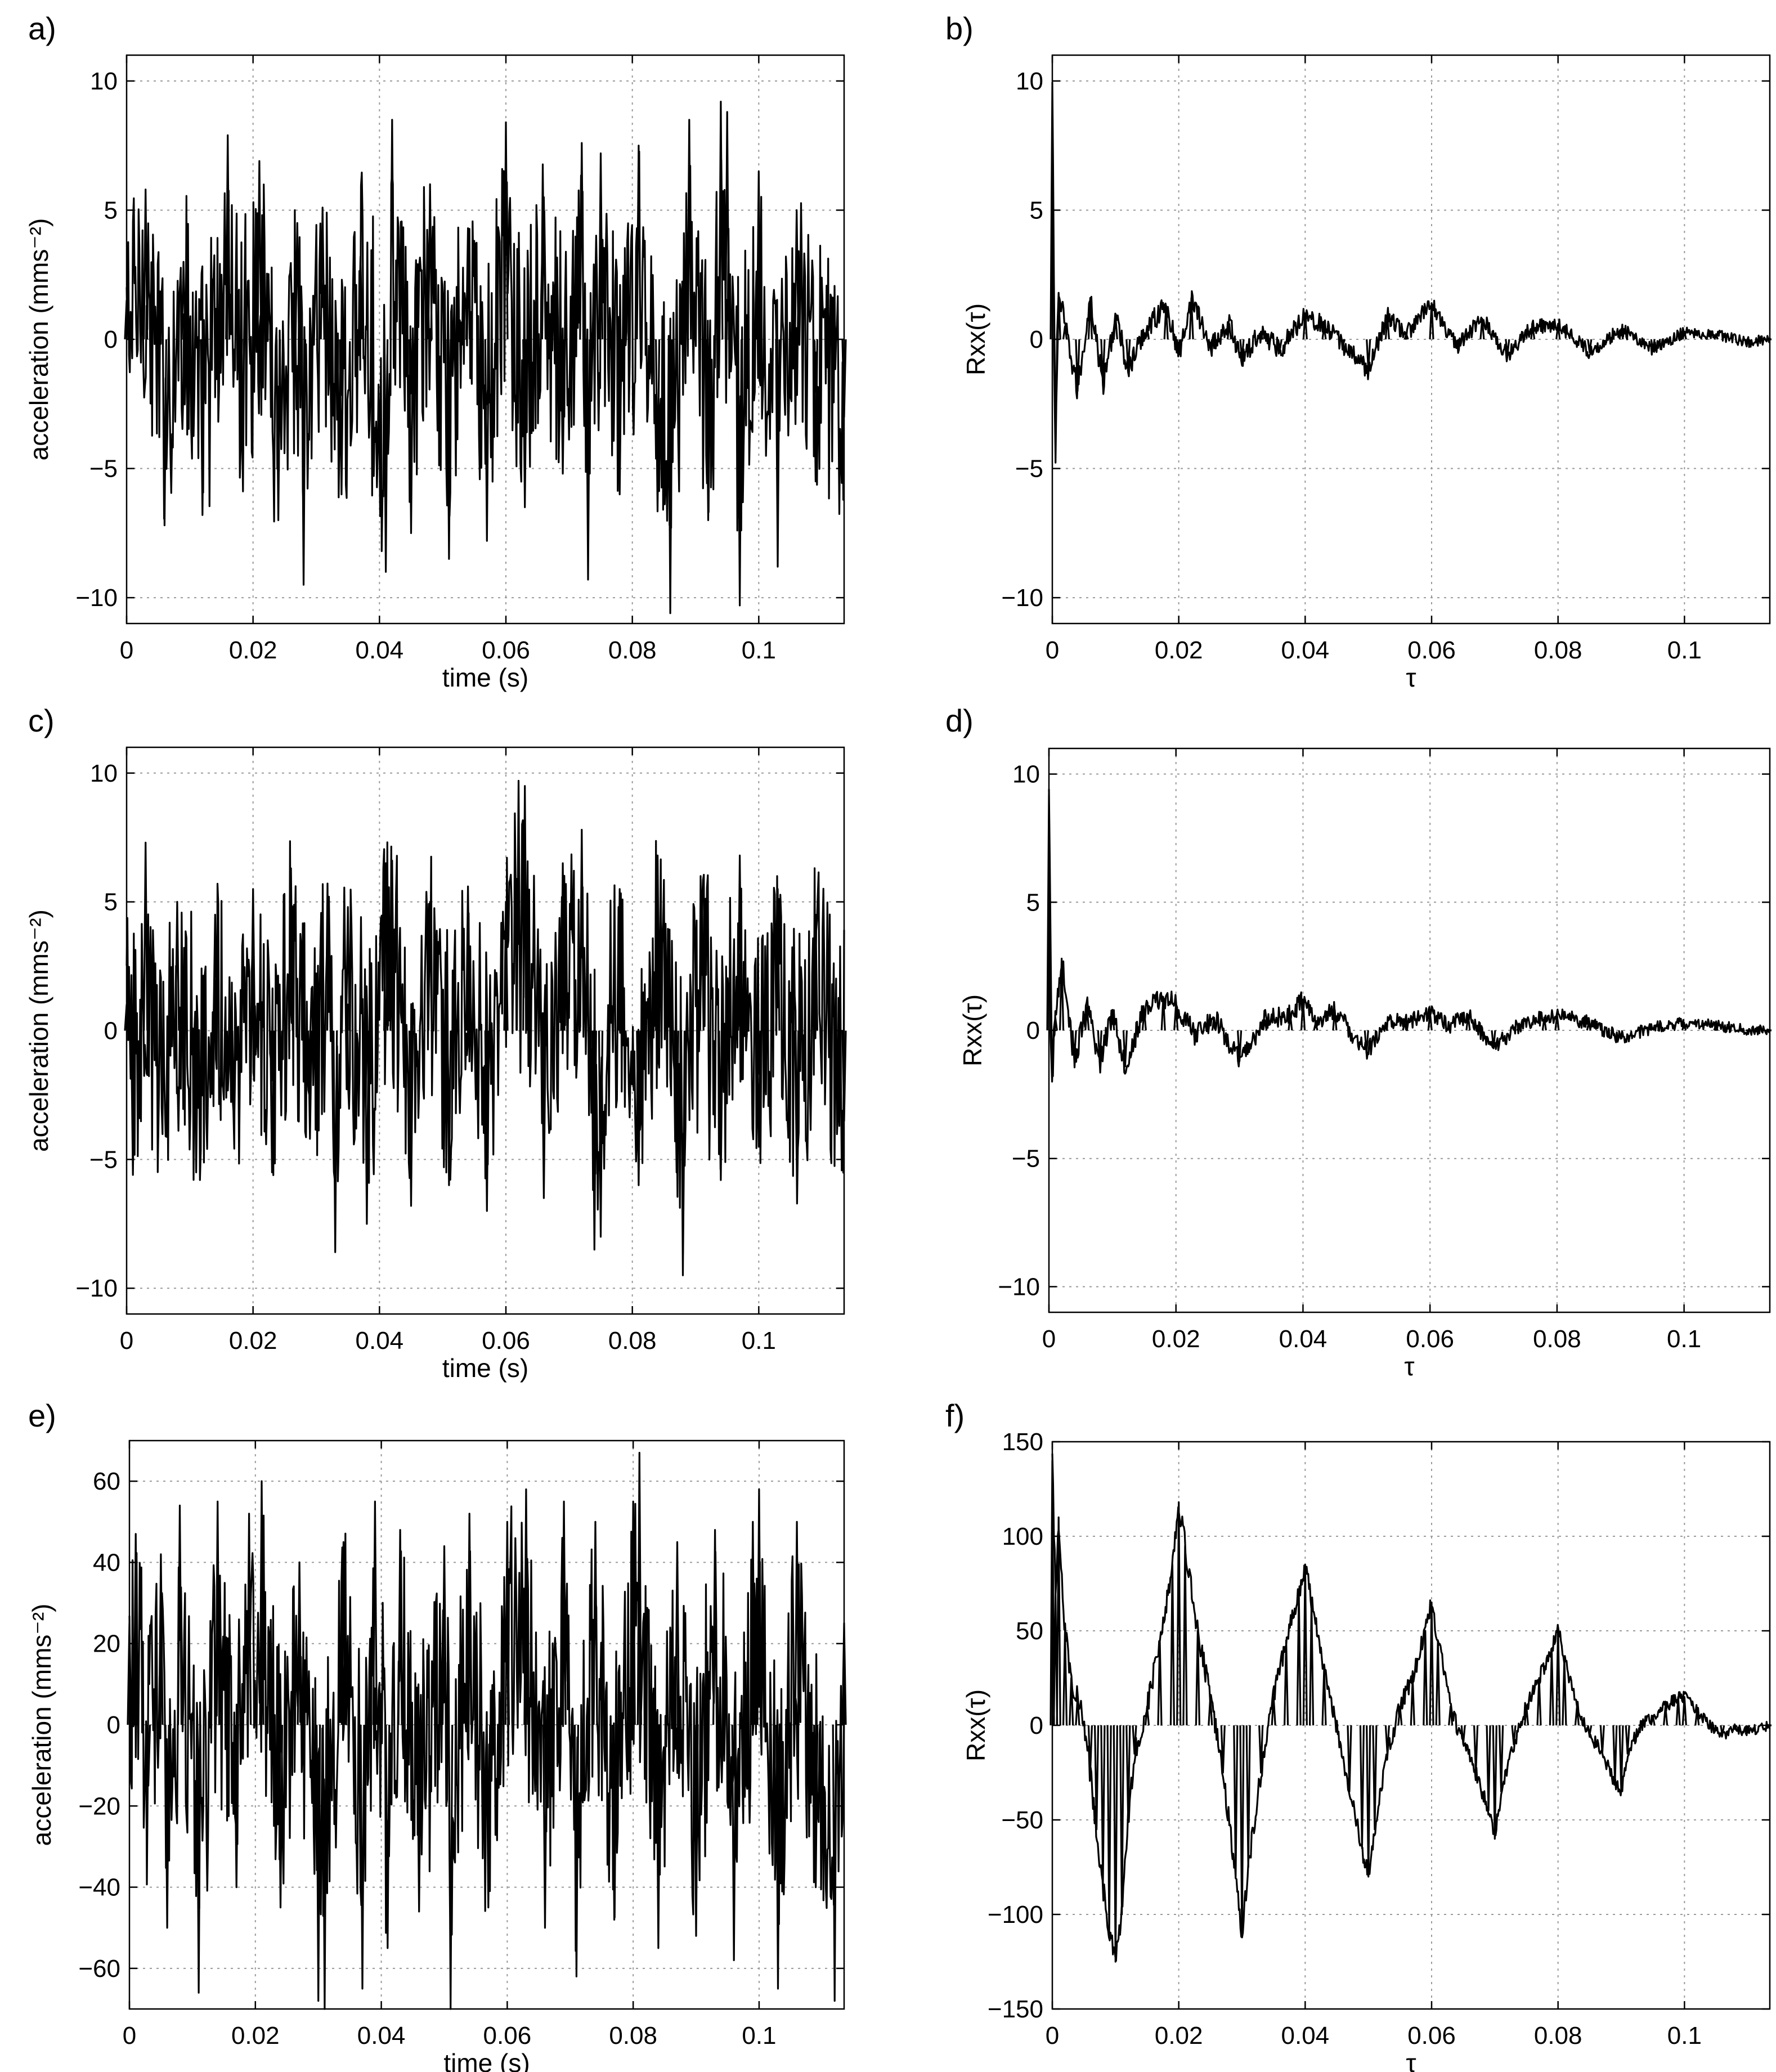 The image size is (1776, 2072). What do you see at coordinates (1015, 2009) in the screenshot?
I see `y-tick-label: −150` at bounding box center [1015, 2009].